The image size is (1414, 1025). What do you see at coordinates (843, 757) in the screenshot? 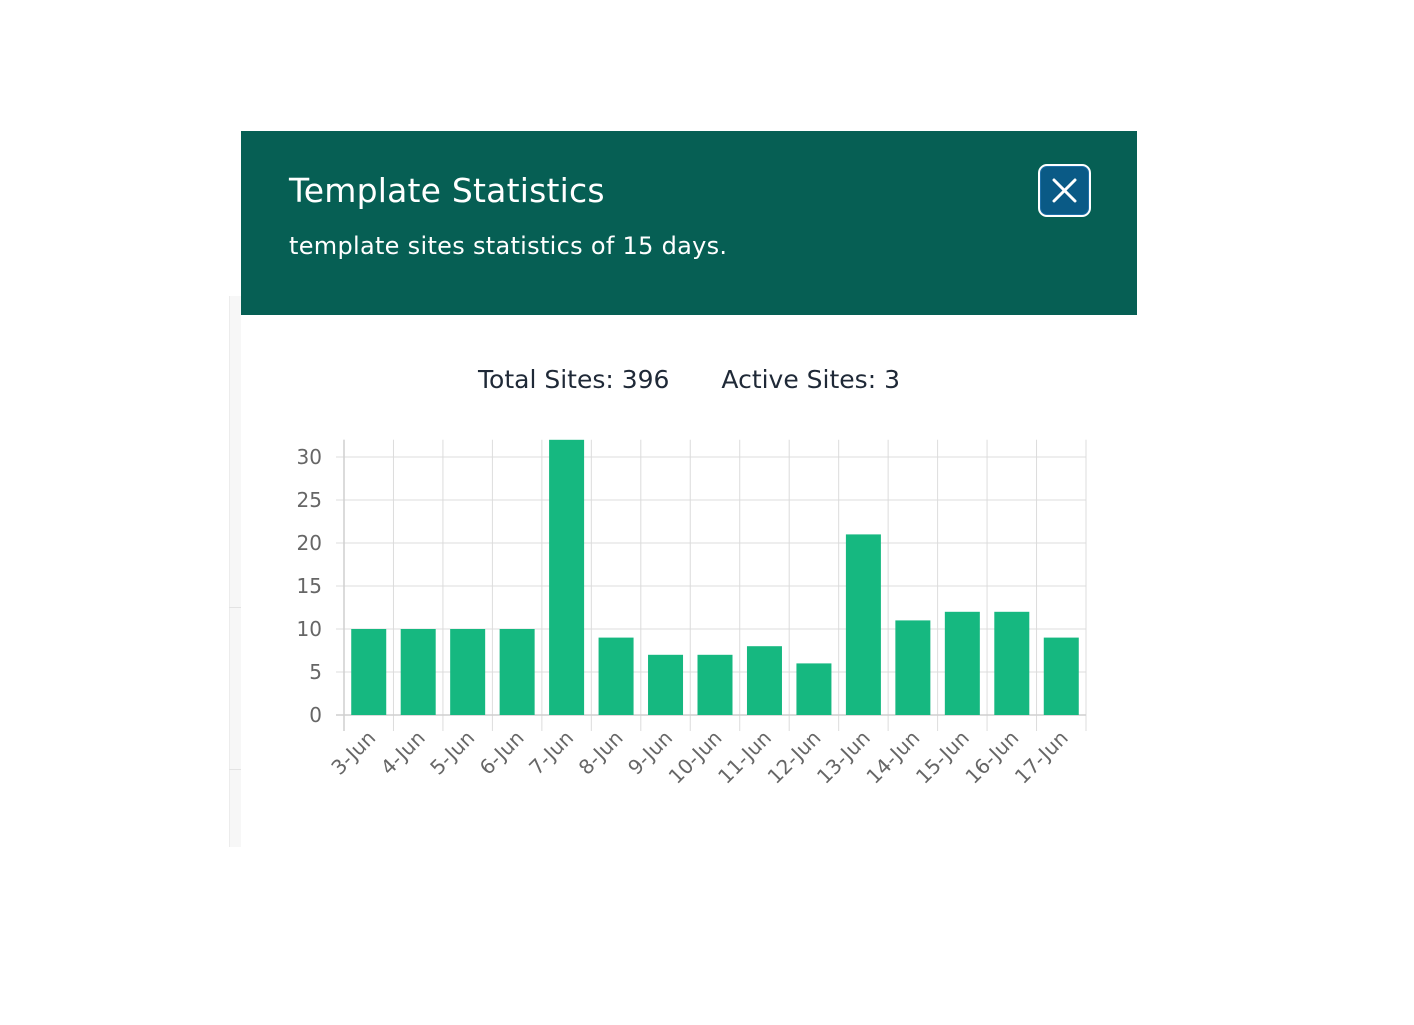
I see `x-tick-label: 13-Jun` at bounding box center [843, 757].